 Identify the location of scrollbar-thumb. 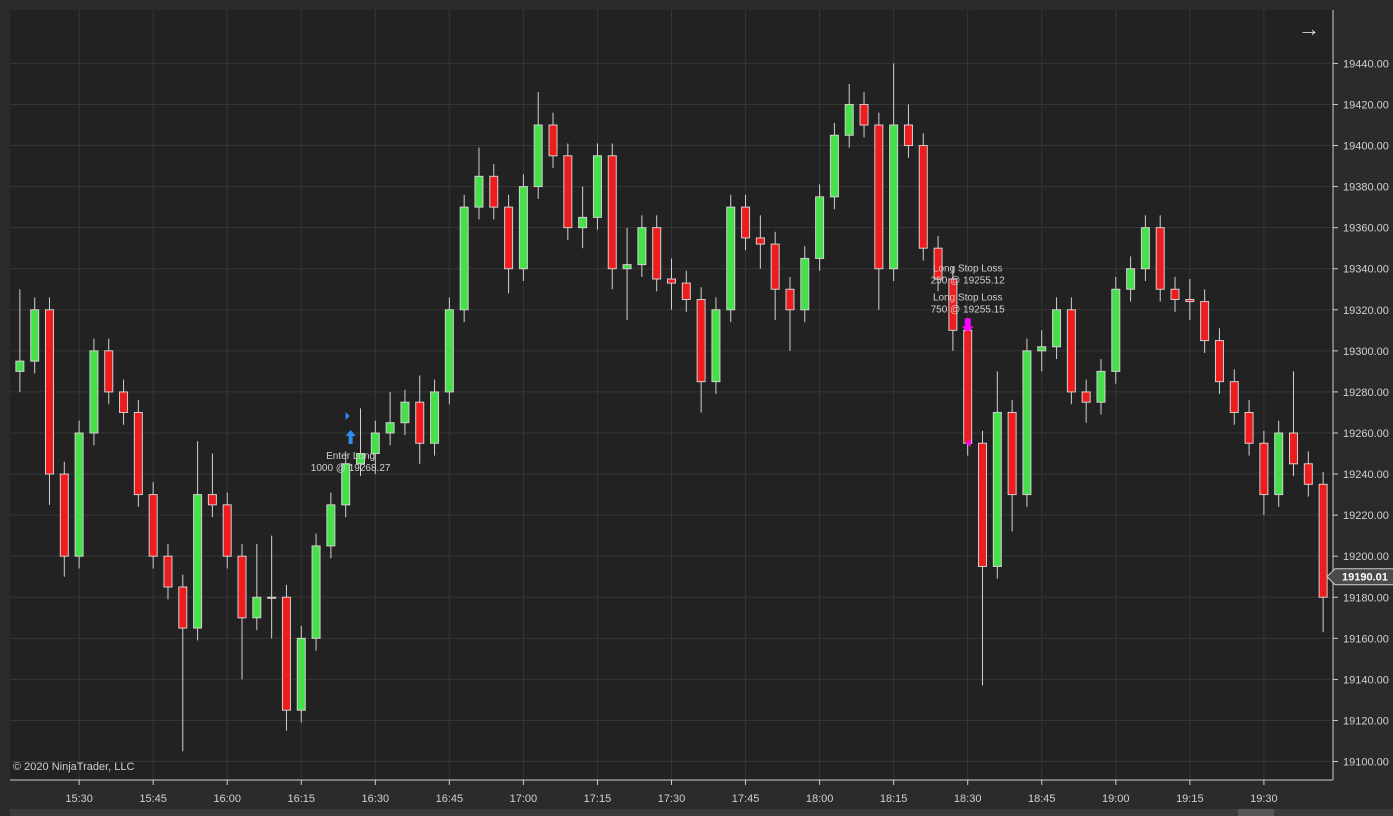
(1256, 812).